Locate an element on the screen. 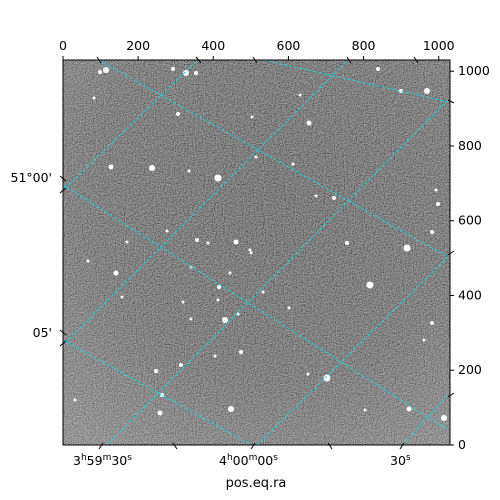  ra-label-30s: 30s is located at coordinates (400, 460).